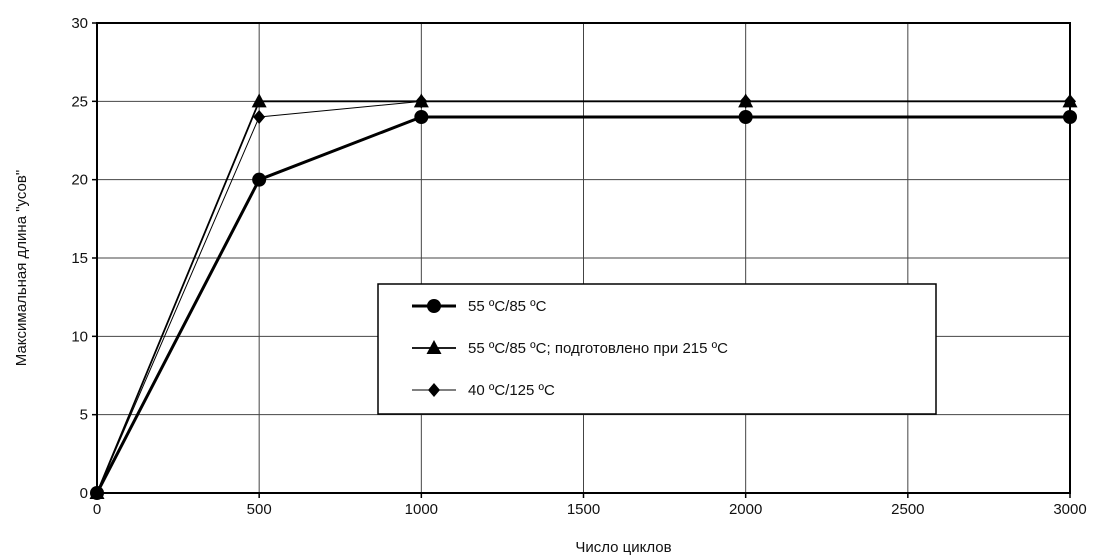 The width and height of the screenshot is (1099, 558). Describe the element at coordinates (79, 180) in the screenshot. I see `y-tick-label: 20` at that location.